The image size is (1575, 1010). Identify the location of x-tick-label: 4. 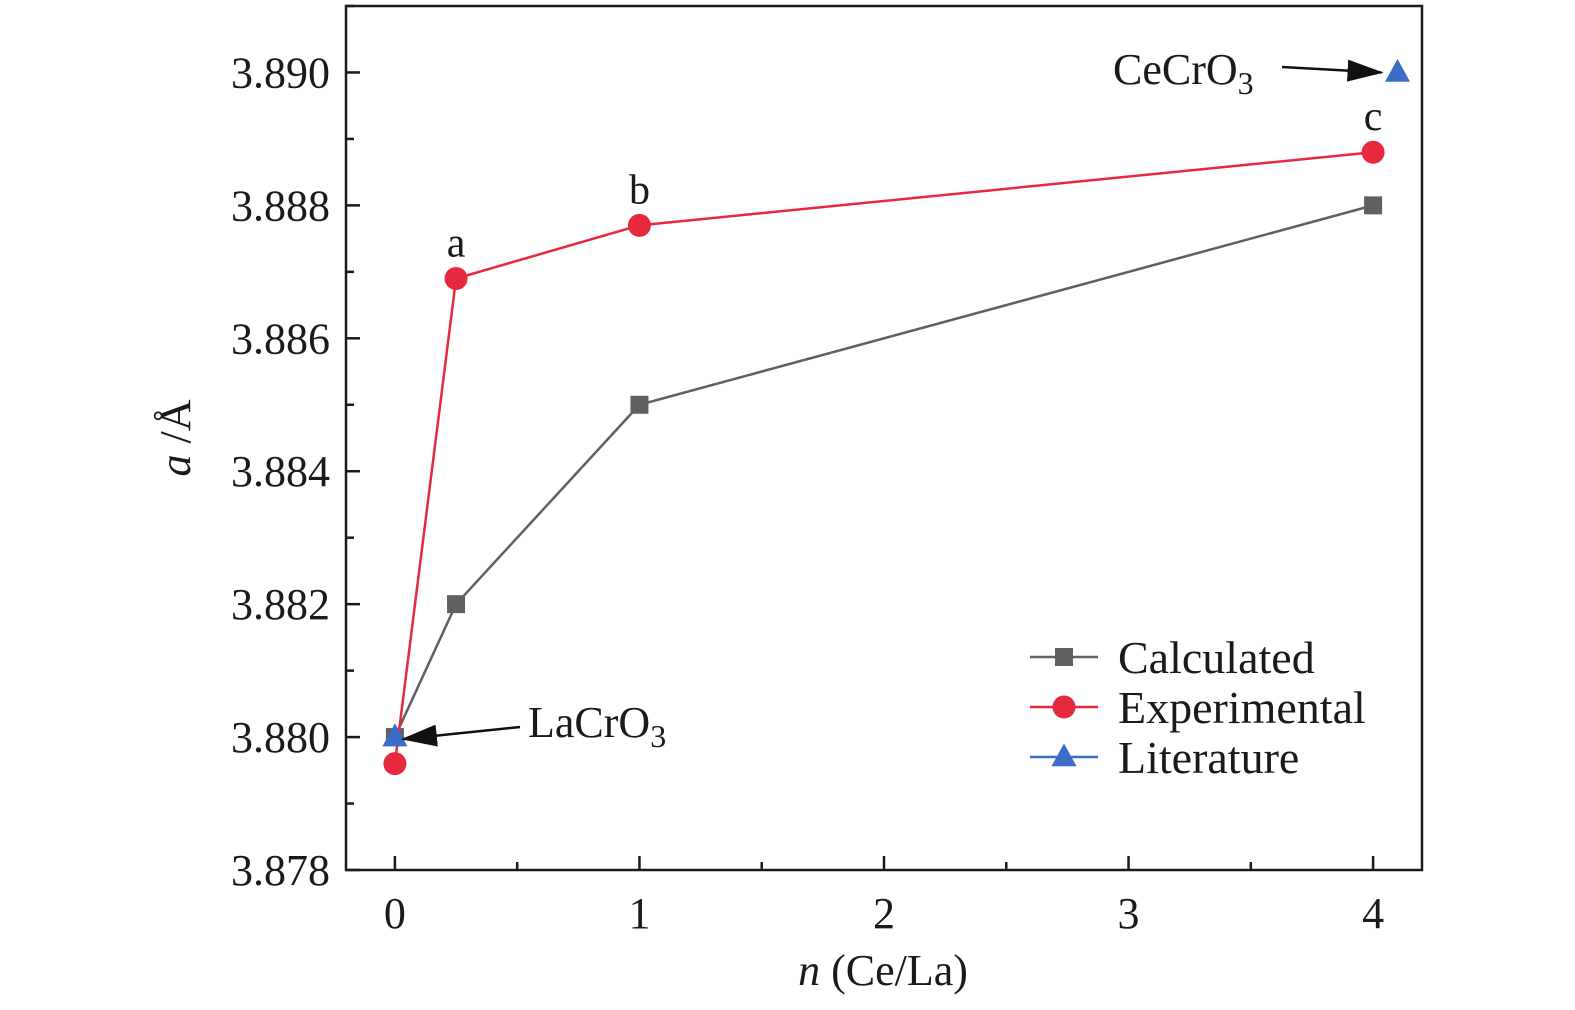
(1373, 913).